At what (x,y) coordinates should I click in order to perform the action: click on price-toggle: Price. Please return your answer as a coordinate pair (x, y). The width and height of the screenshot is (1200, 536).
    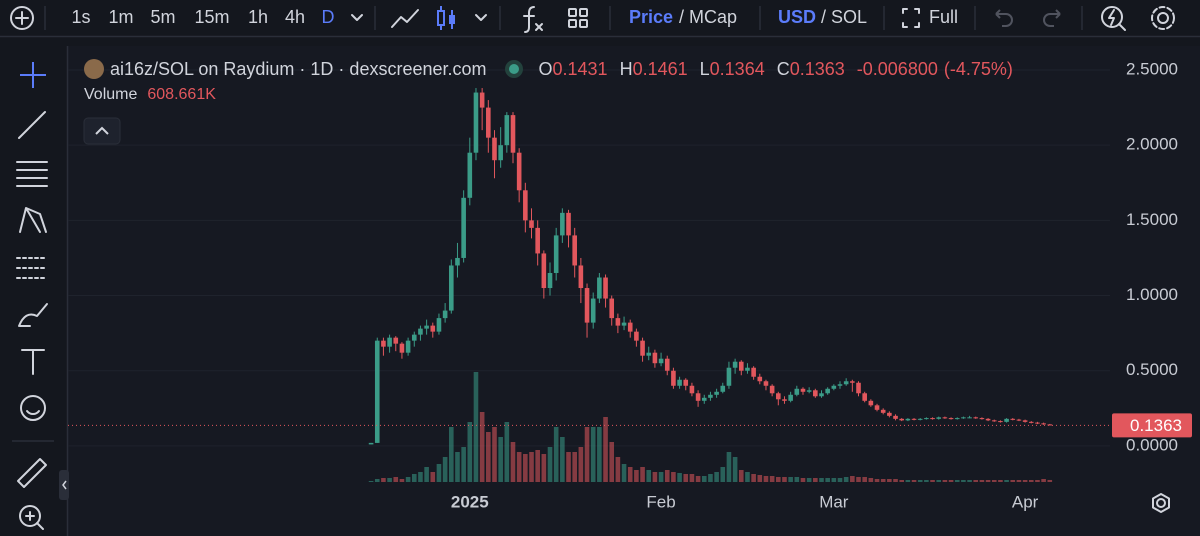
    Looking at the image, I should click on (651, 17).